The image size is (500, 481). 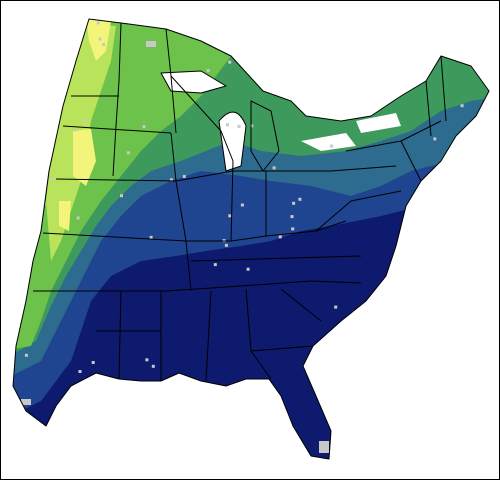 What do you see at coordinates (85, 125) in the screenshot?
I see `fill-band-very-low` at bounding box center [85, 125].